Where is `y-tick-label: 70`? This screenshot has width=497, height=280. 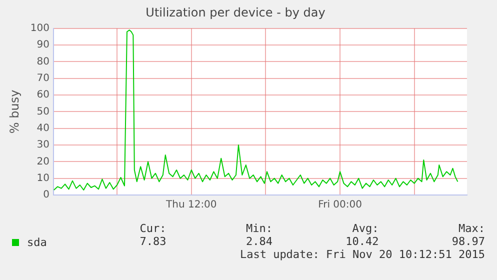
y-tick-label: 70 is located at coordinates (43, 78).